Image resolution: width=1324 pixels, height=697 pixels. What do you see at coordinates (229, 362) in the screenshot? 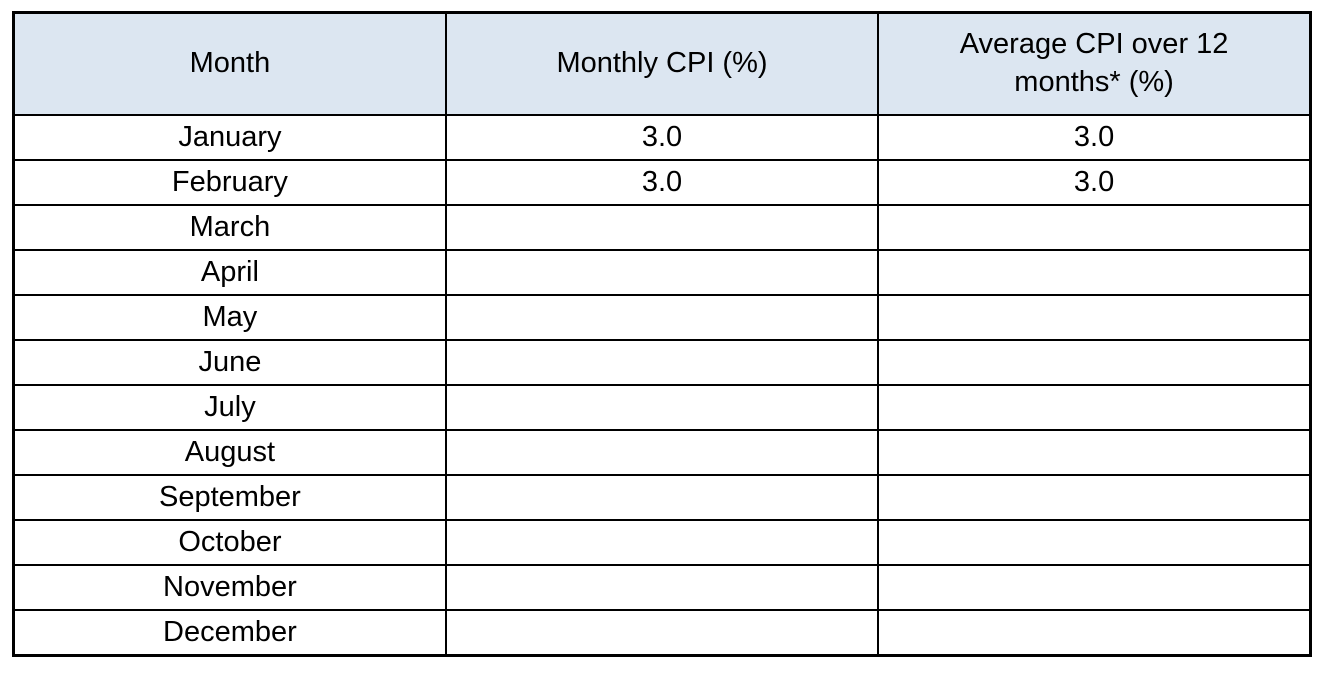
I see `month-cell: June` at bounding box center [229, 362].